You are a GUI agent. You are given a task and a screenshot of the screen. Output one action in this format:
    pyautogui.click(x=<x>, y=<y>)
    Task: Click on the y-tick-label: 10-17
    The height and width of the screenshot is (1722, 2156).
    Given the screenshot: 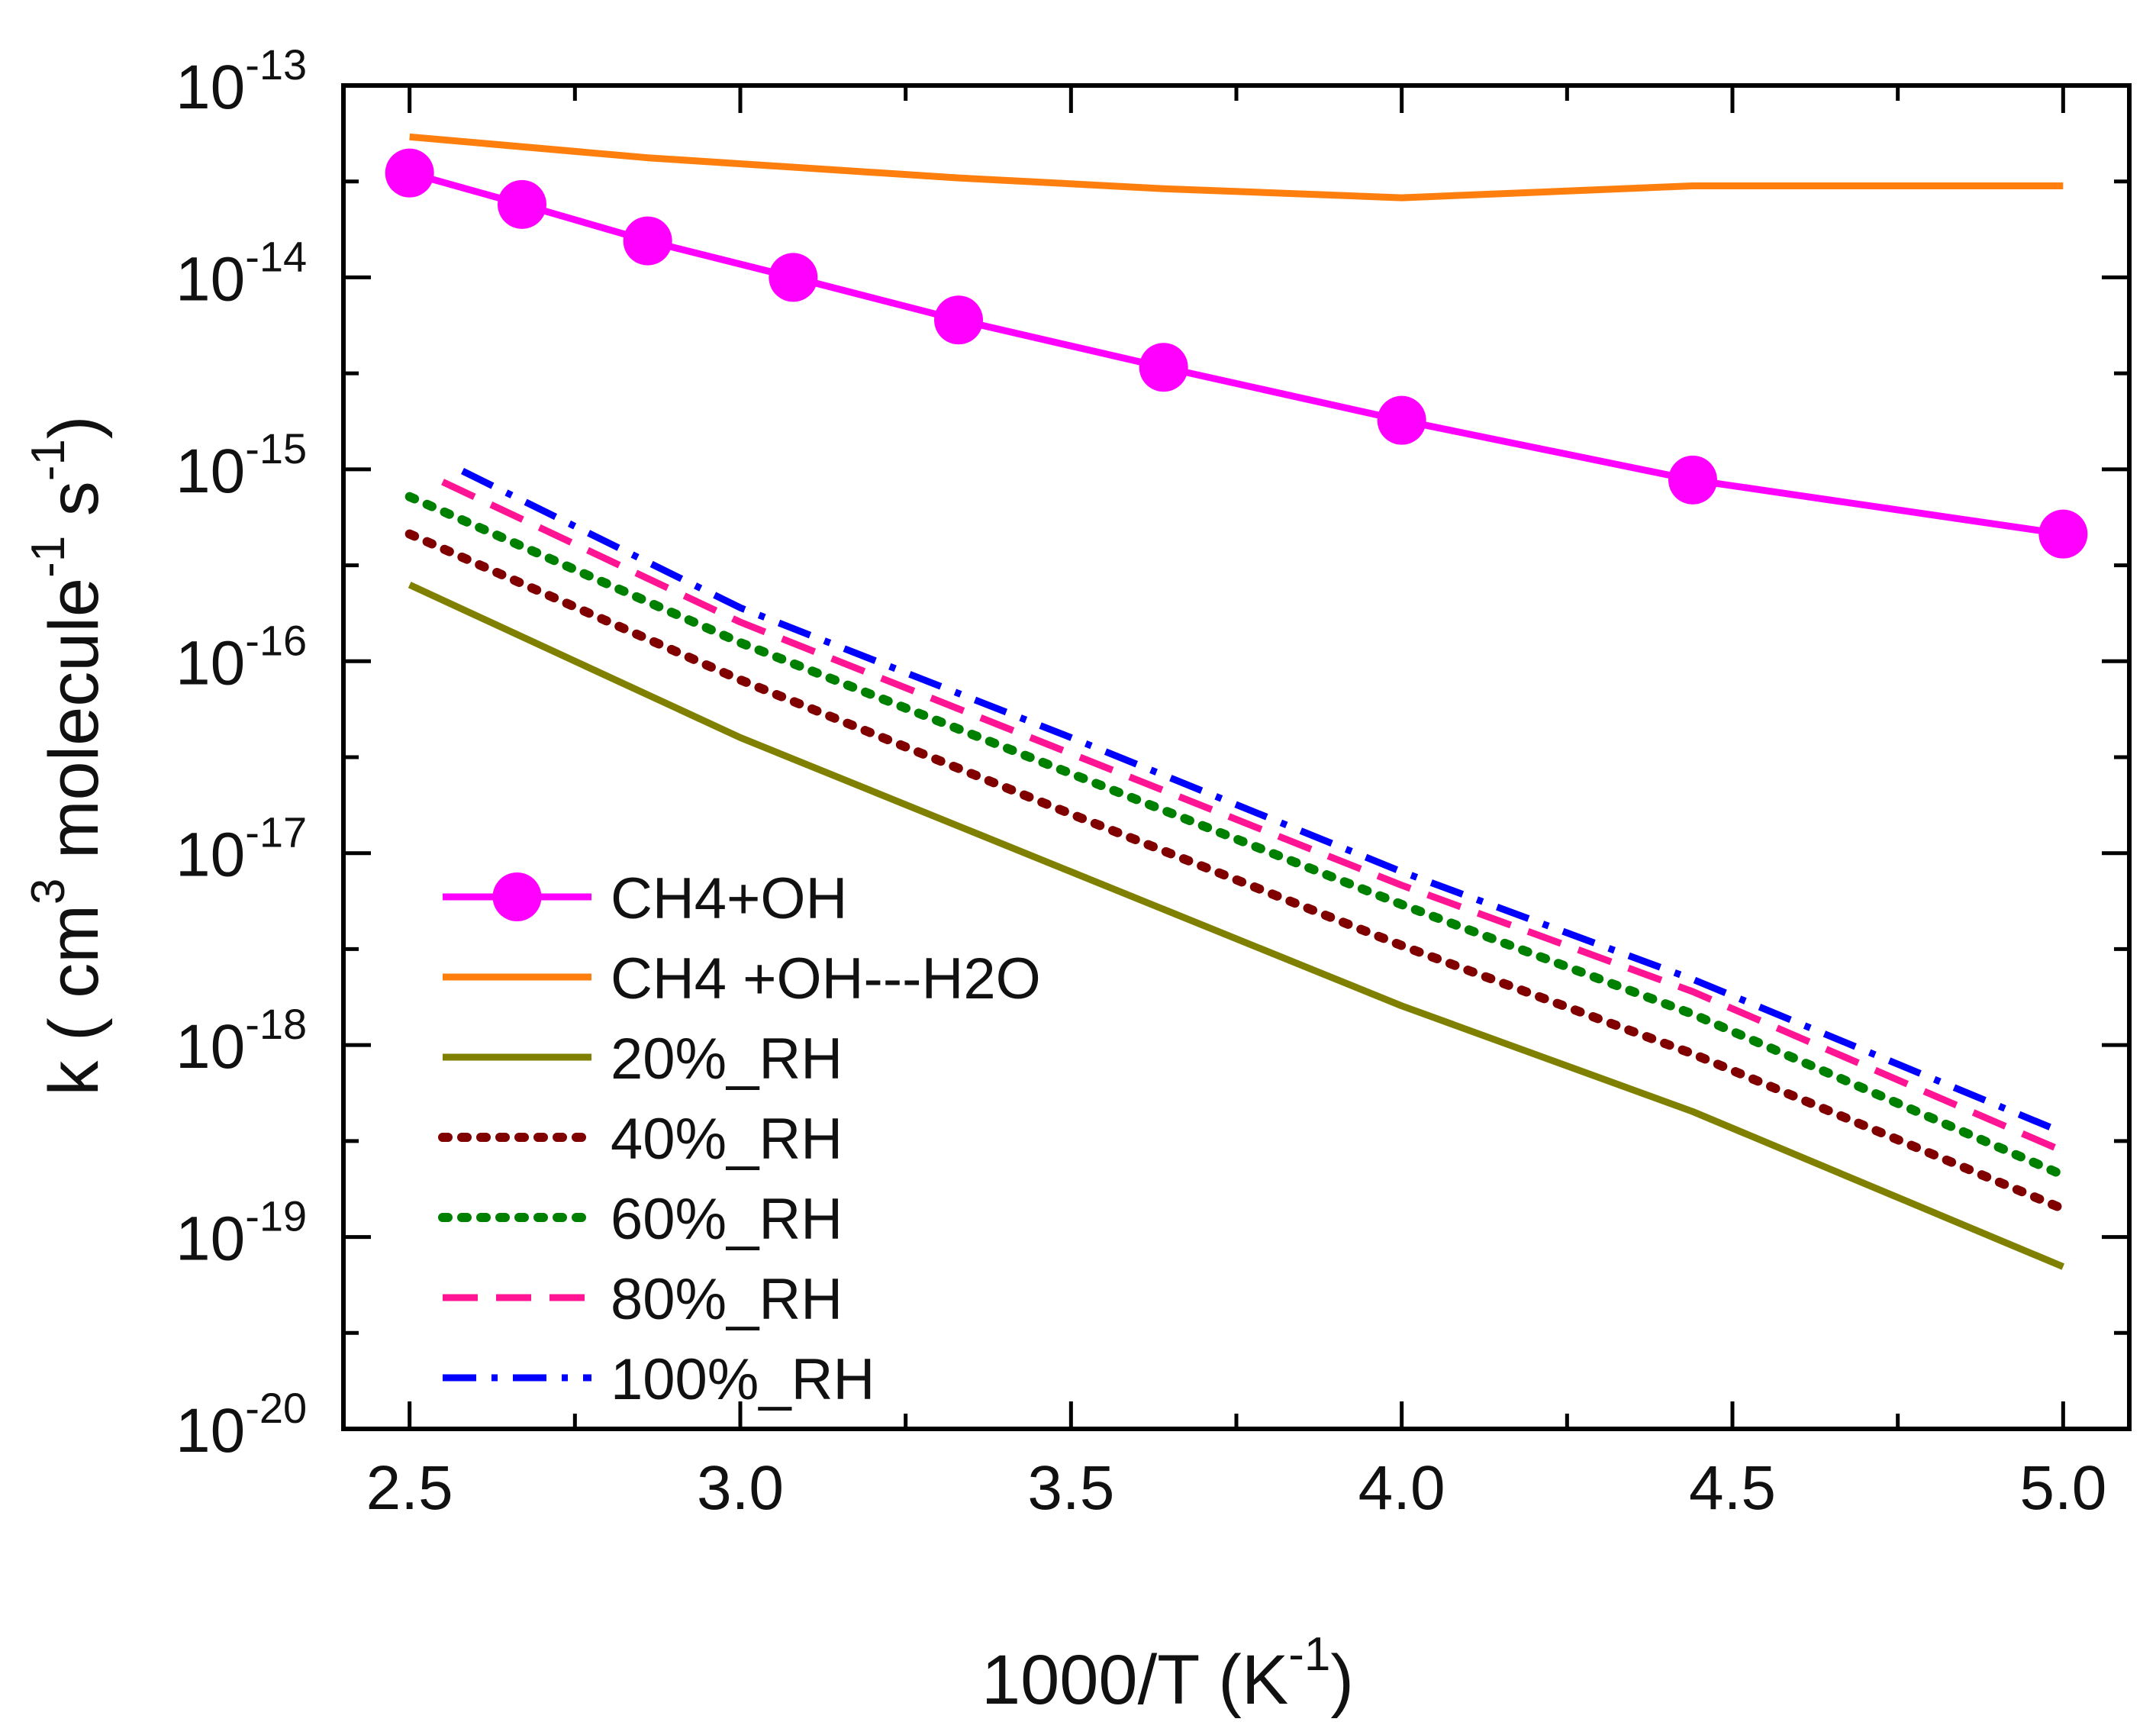 What is the action you would take?
    pyautogui.click(x=241, y=849)
    